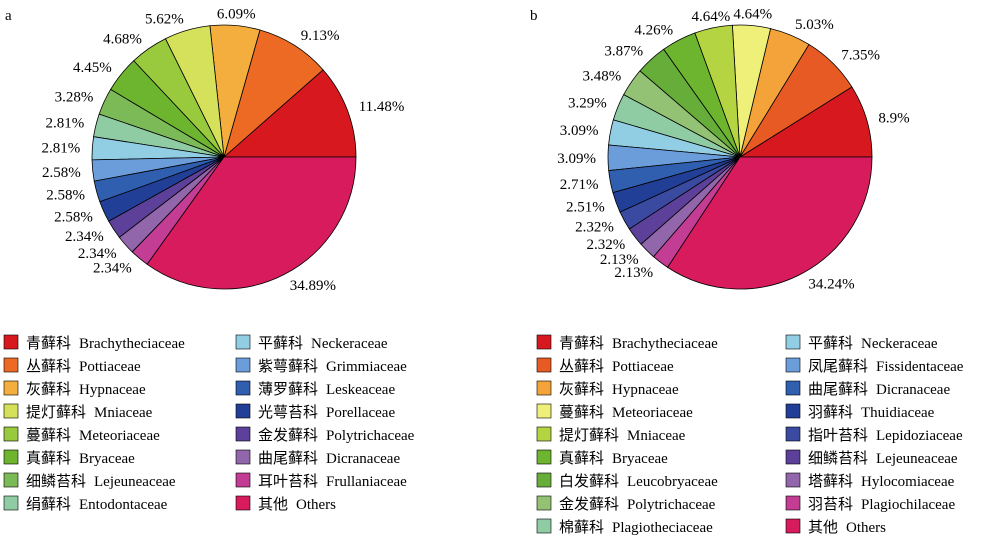 The width and height of the screenshot is (1000, 541). What do you see at coordinates (624, 527) in the screenshot?
I see `legend-item-plagiotheciaceae: 棉藓科 Plagiotheciaceae` at bounding box center [624, 527].